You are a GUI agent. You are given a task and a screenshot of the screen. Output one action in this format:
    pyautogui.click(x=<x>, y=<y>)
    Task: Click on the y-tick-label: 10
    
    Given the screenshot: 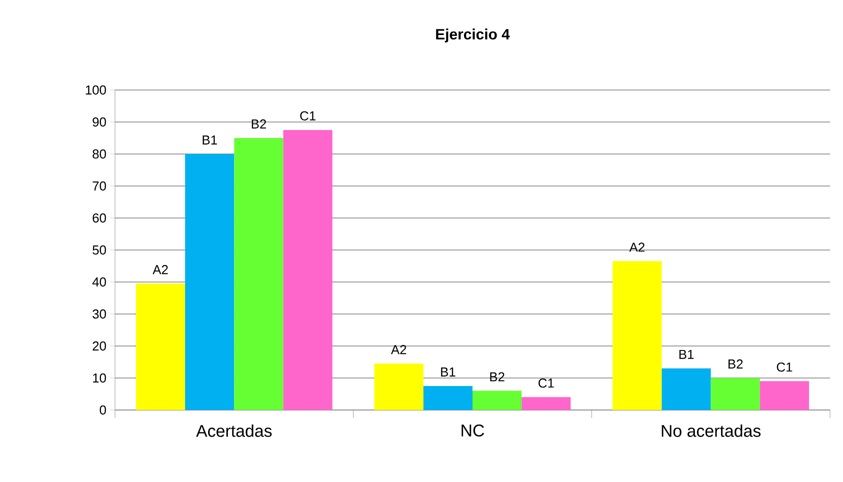 What is the action you would take?
    pyautogui.click(x=99, y=378)
    